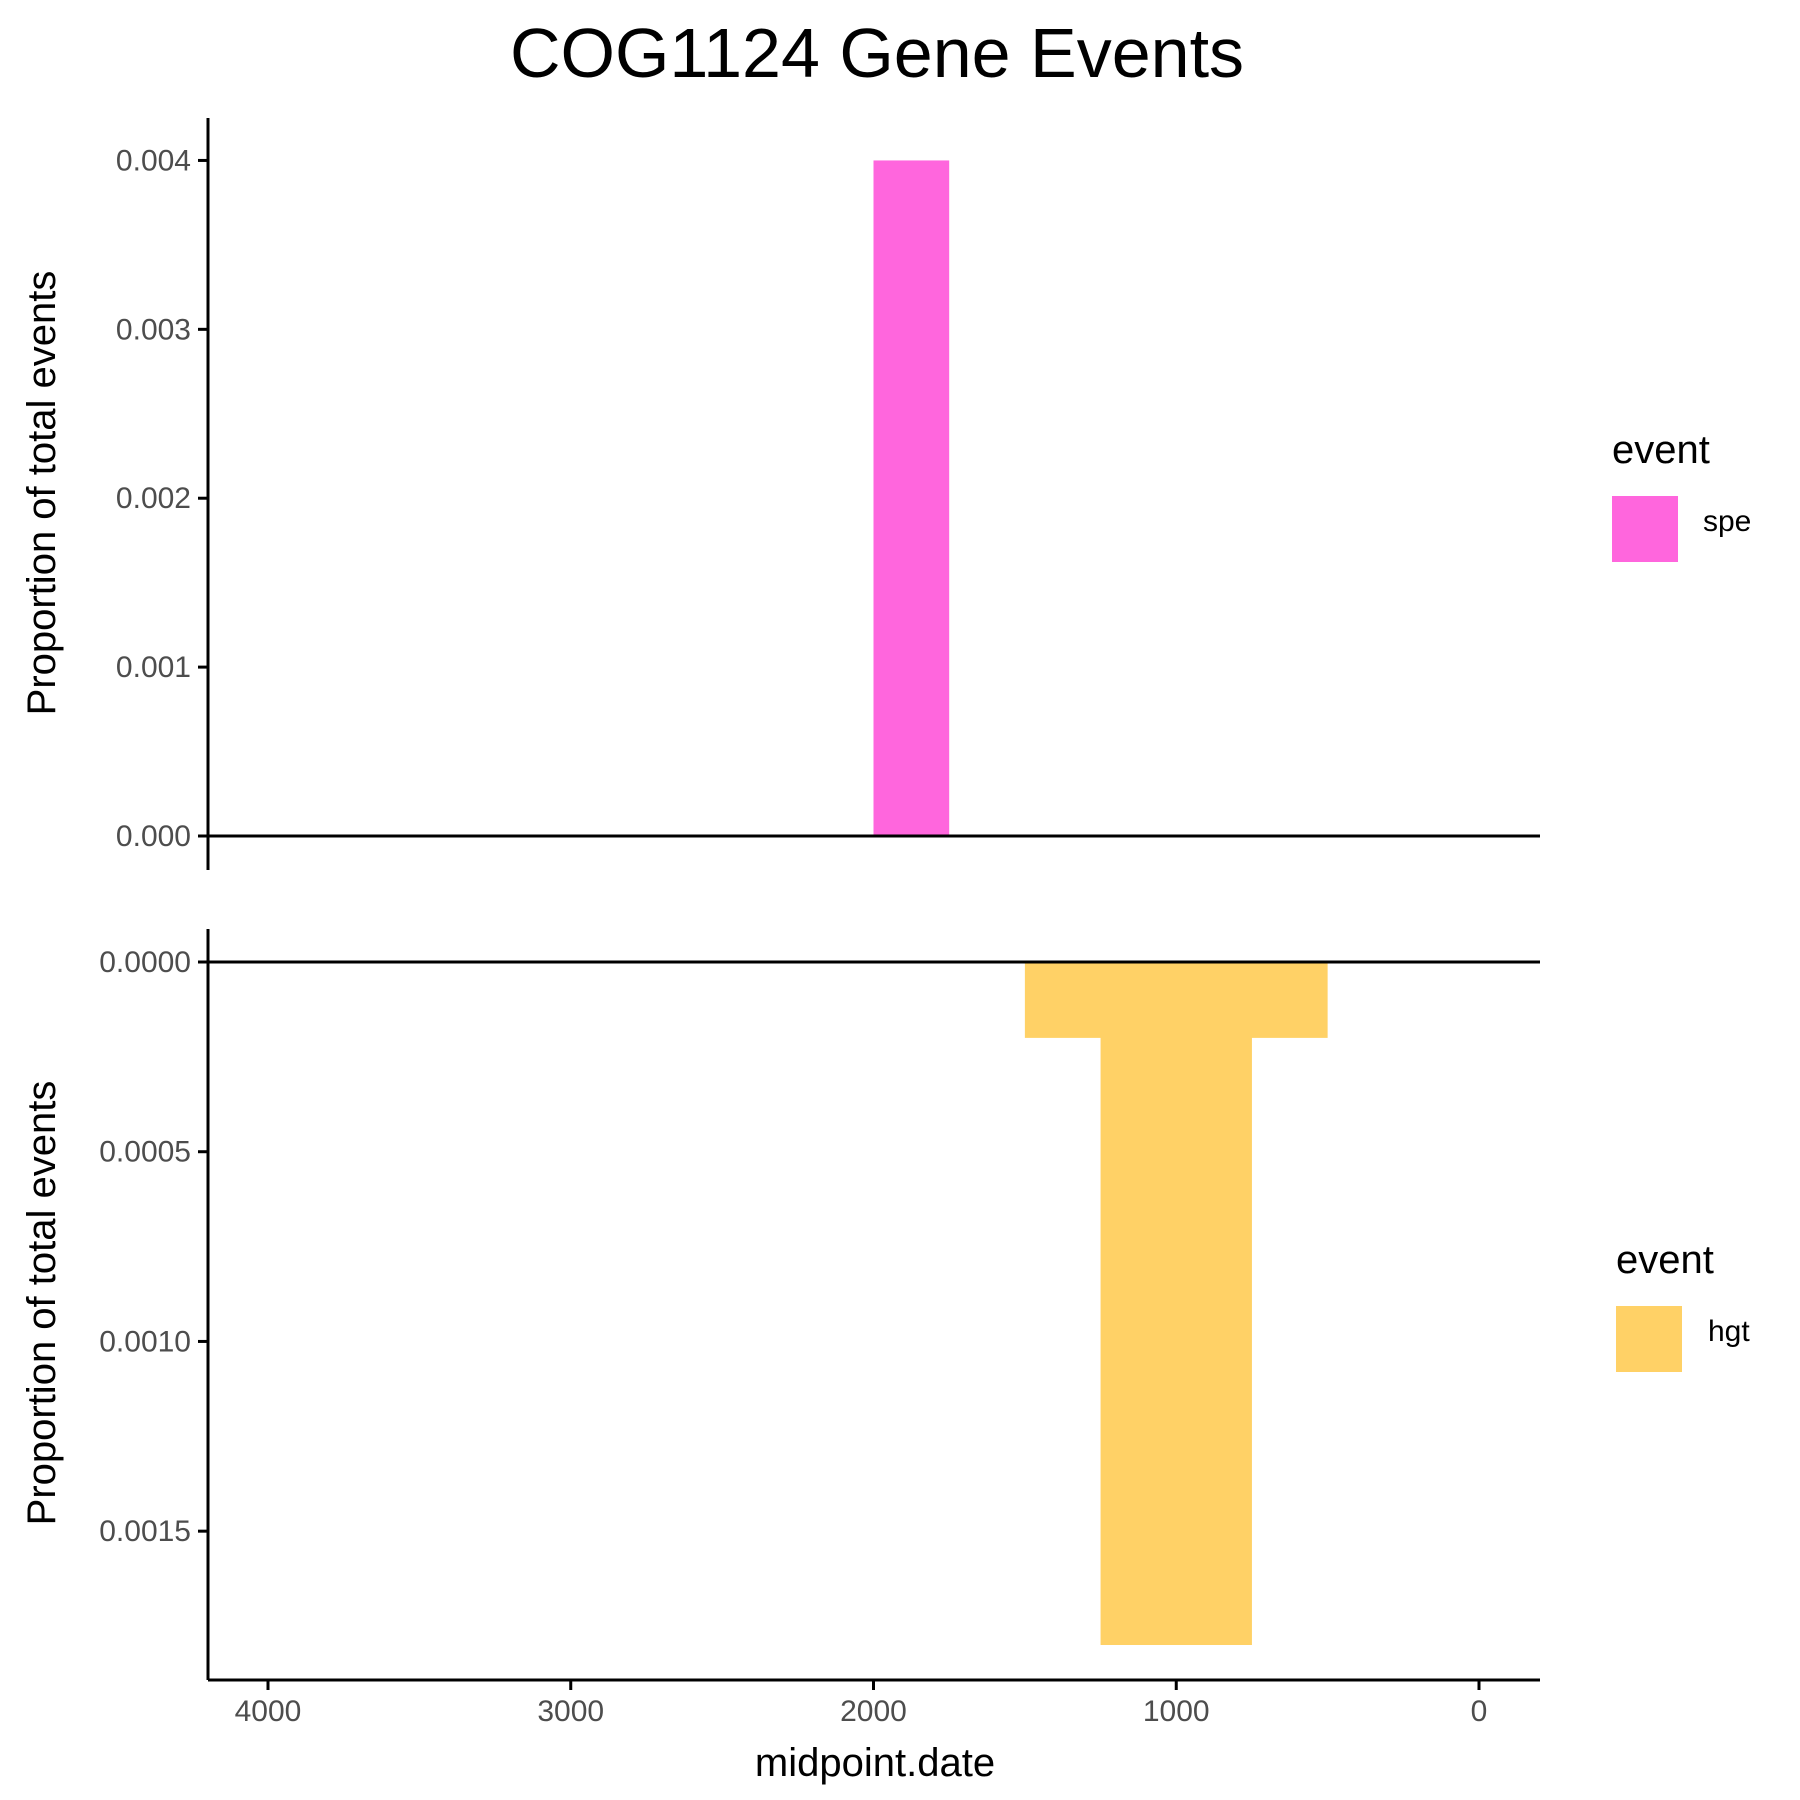  Describe the element at coordinates (42, 1303) in the screenshot. I see `y-axis-title-bottom: Proportion of total events` at that location.